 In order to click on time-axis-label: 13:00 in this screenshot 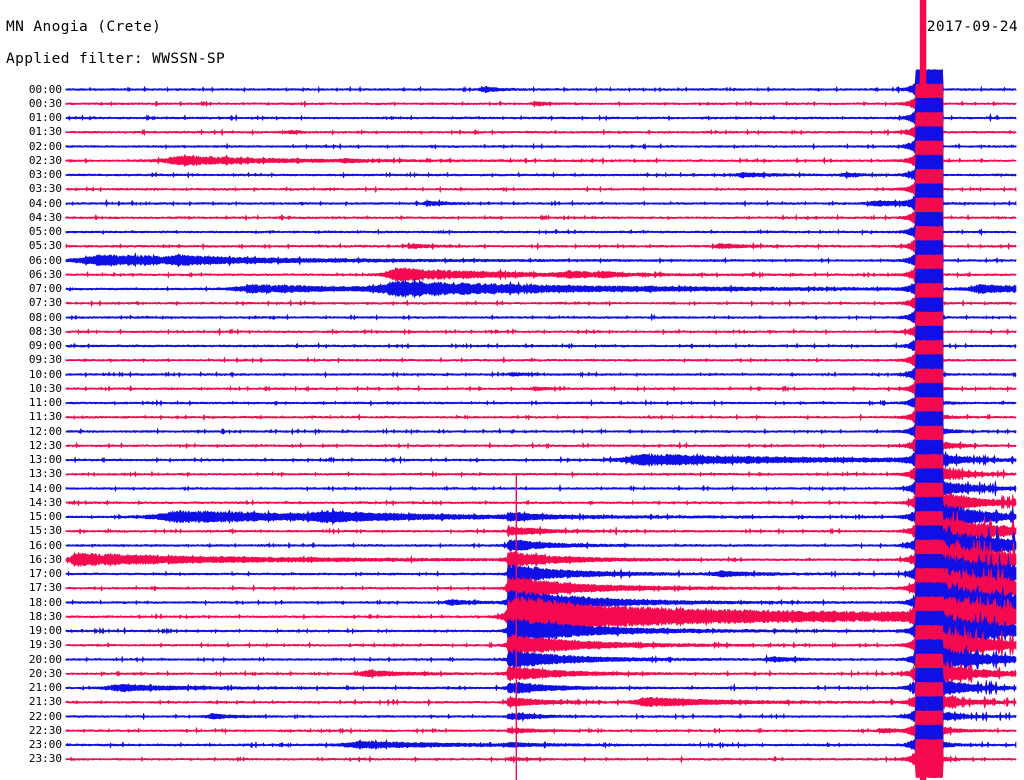, I will do `click(45, 459)`.